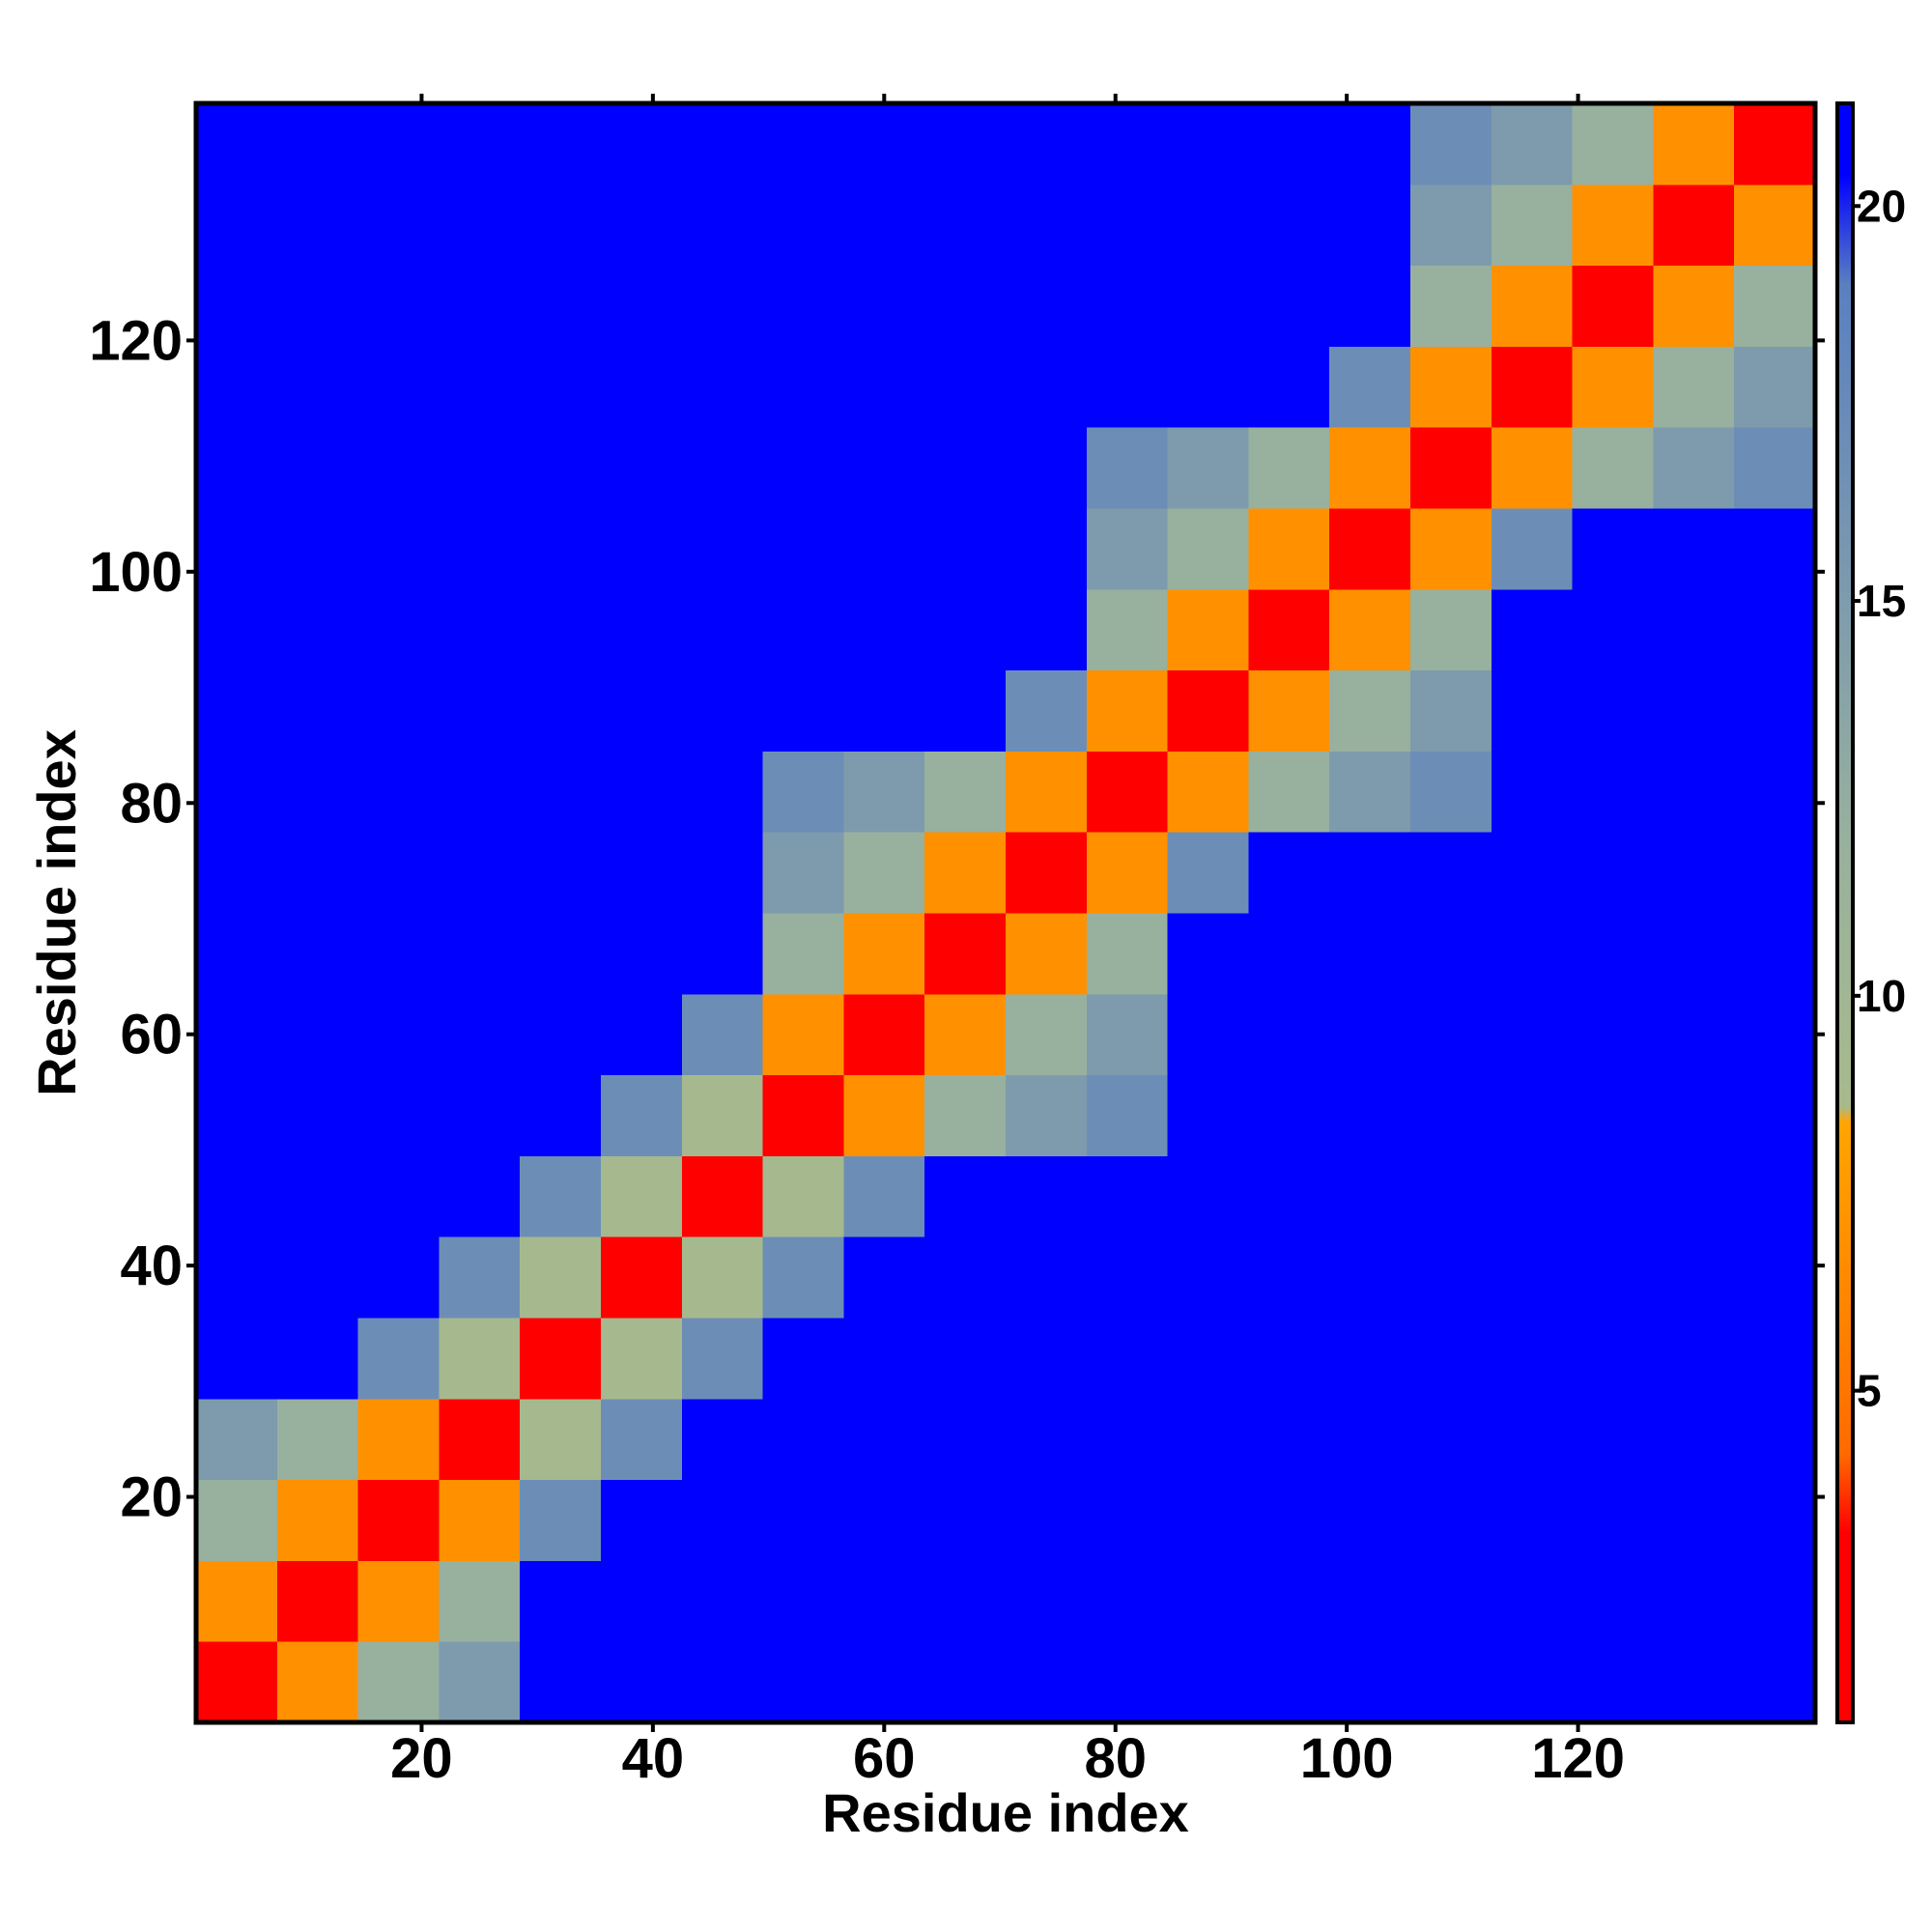 This screenshot has height=1932, width=1932. I want to click on colorbar-tick-label: 5, so click(1869, 1391).